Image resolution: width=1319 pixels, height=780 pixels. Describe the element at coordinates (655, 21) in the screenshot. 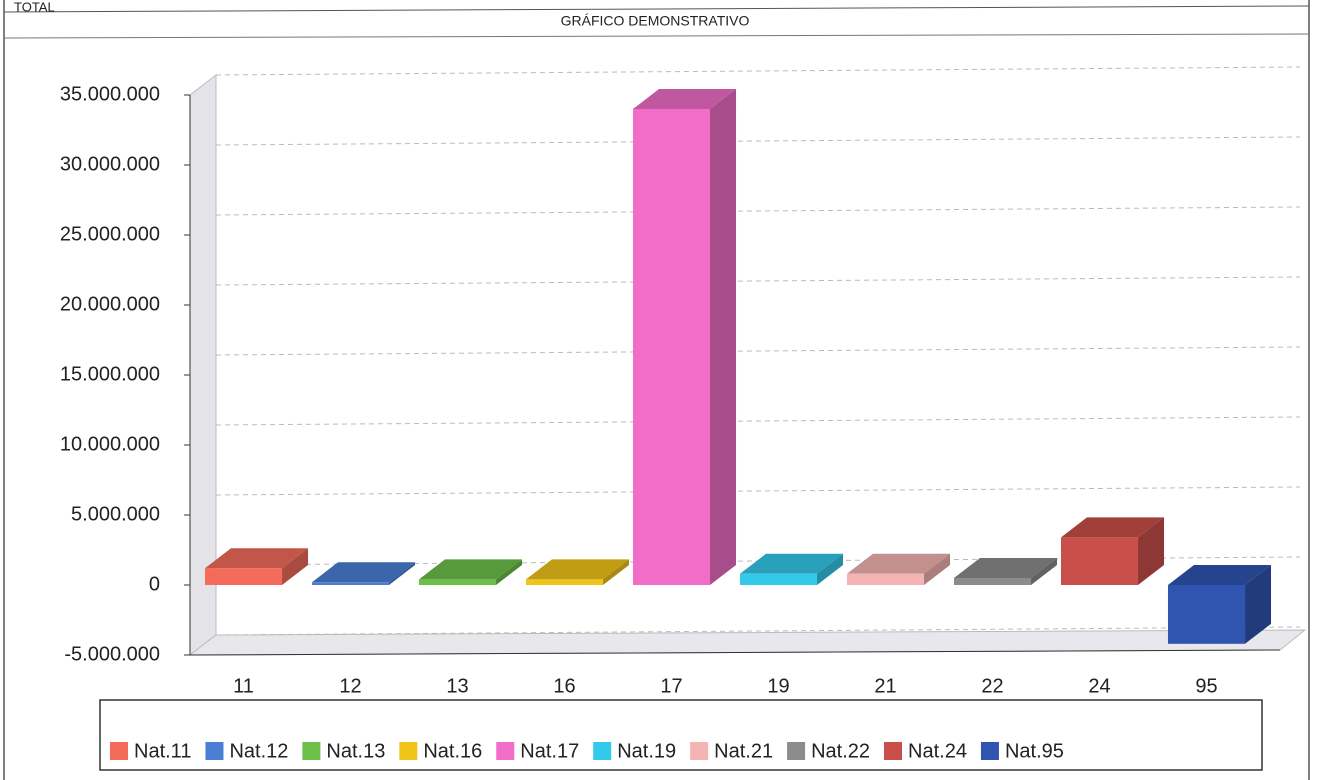

I see `chart-title: GRÁFICO DEMONSTRATIVO` at that location.